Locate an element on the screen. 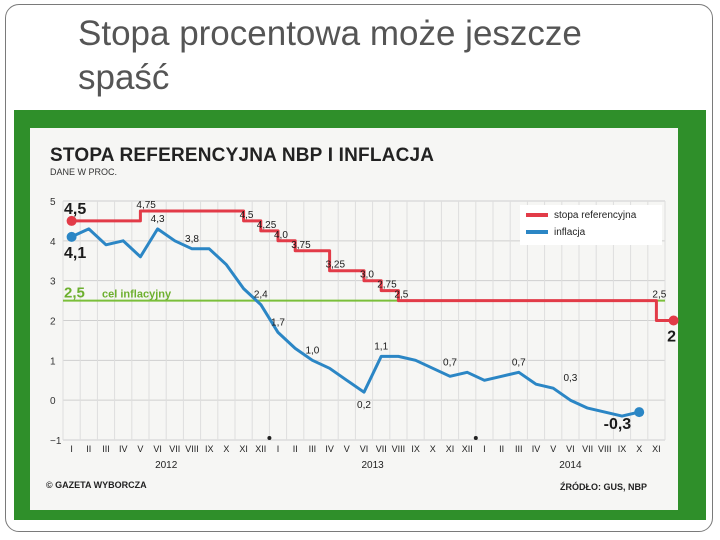  chart-legend: stopa referencyjna inflacja is located at coordinates (591, 225).